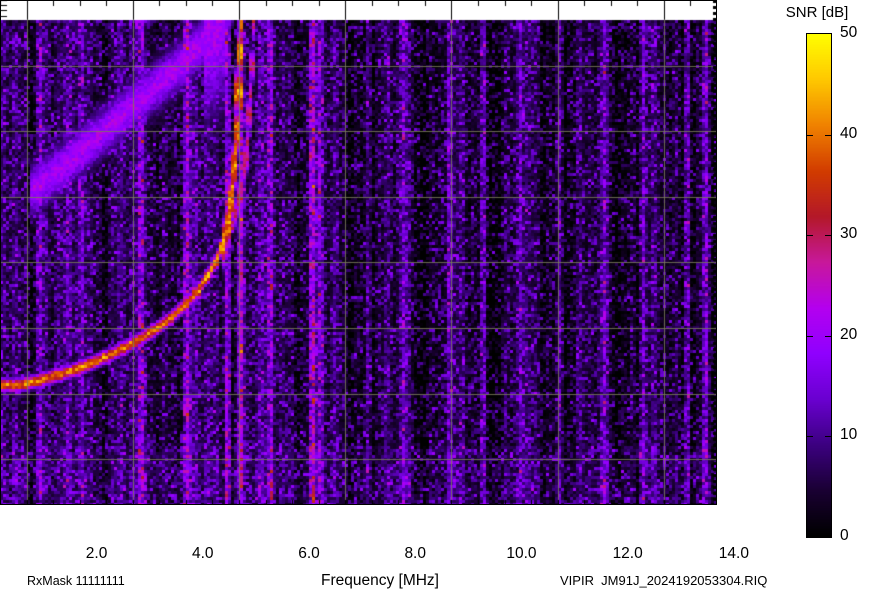 The width and height of the screenshot is (874, 595). Describe the element at coordinates (849, 334) in the screenshot. I see `colorbar-tick-label: 20` at that location.